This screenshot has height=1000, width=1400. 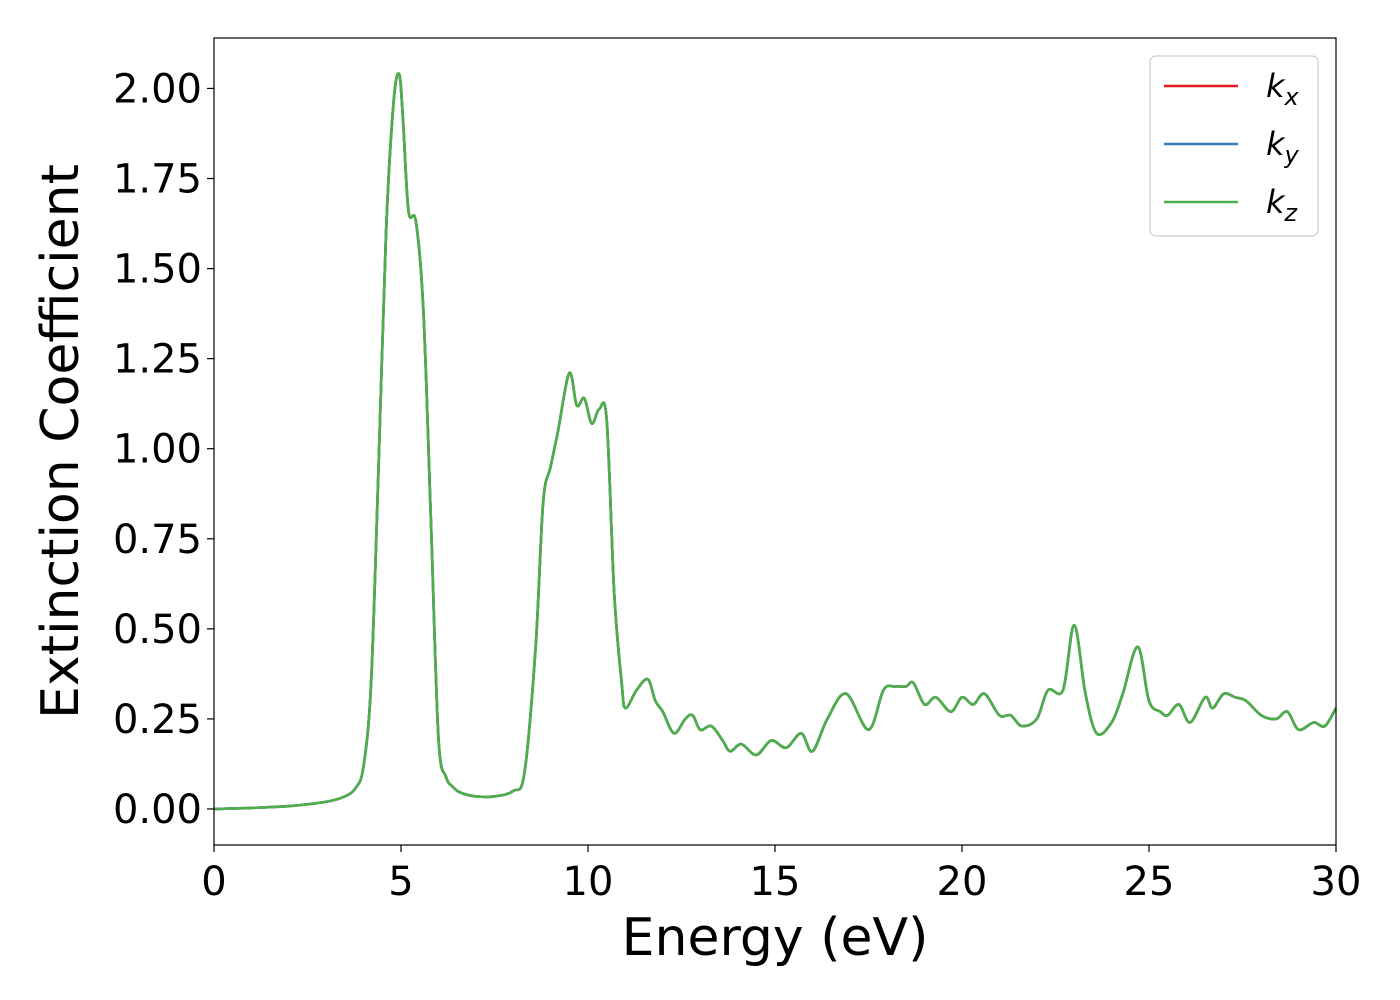 I want to click on legend-box, so click(x=1234, y=146).